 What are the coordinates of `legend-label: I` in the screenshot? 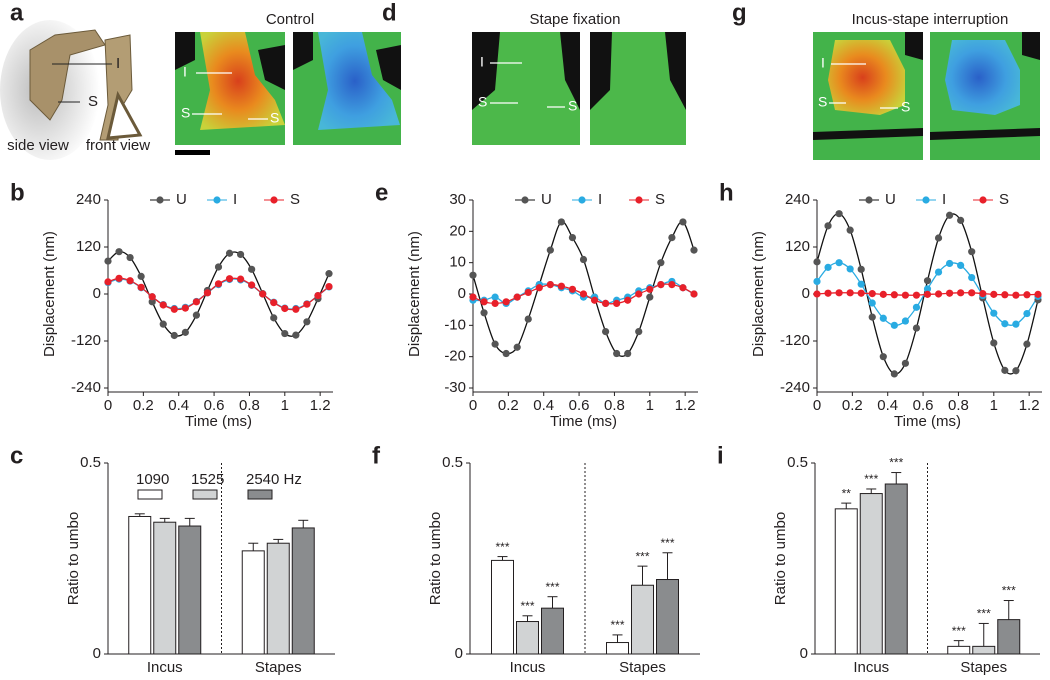 It's located at (944, 199).